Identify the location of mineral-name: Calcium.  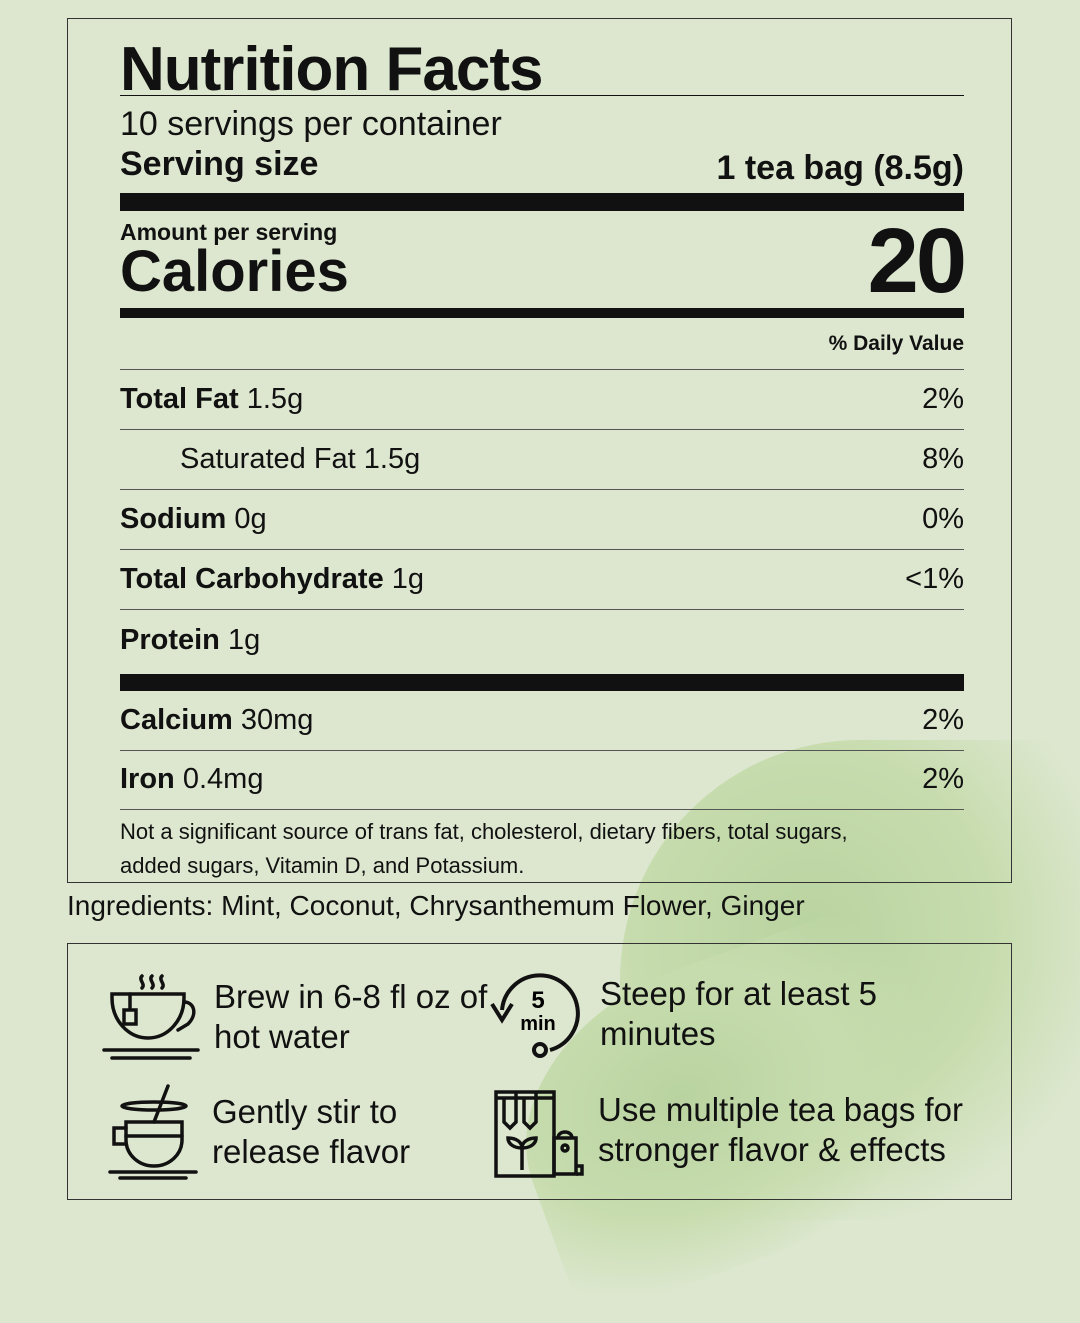
(176, 720).